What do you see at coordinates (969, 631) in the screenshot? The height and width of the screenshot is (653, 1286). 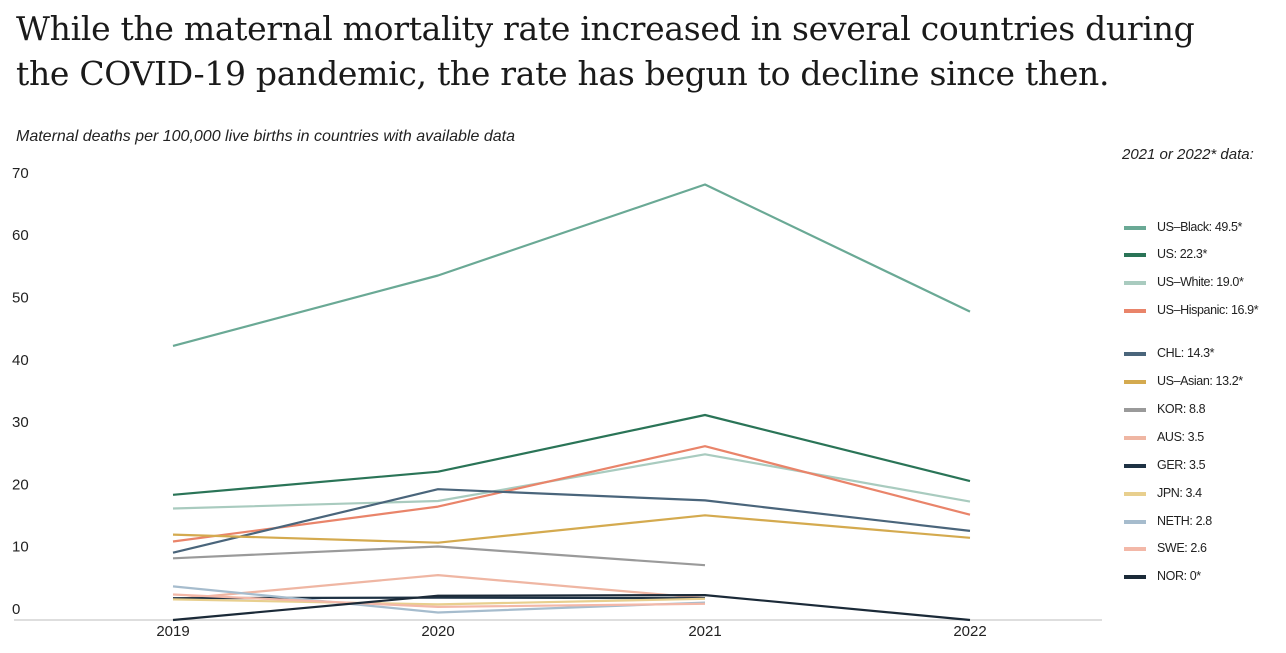 I see `x-tick-label: 2022` at bounding box center [969, 631].